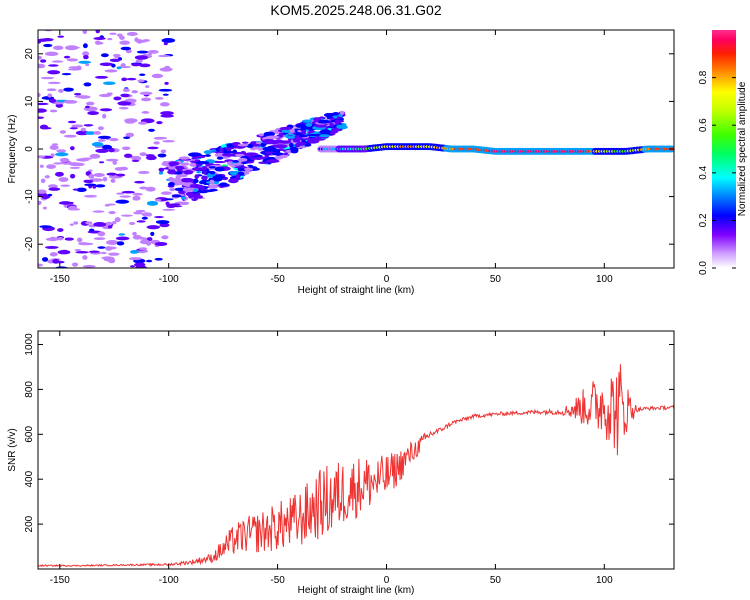  What do you see at coordinates (703, 77) in the screenshot?
I see `colorbar-tick-label: 0.8` at bounding box center [703, 77].